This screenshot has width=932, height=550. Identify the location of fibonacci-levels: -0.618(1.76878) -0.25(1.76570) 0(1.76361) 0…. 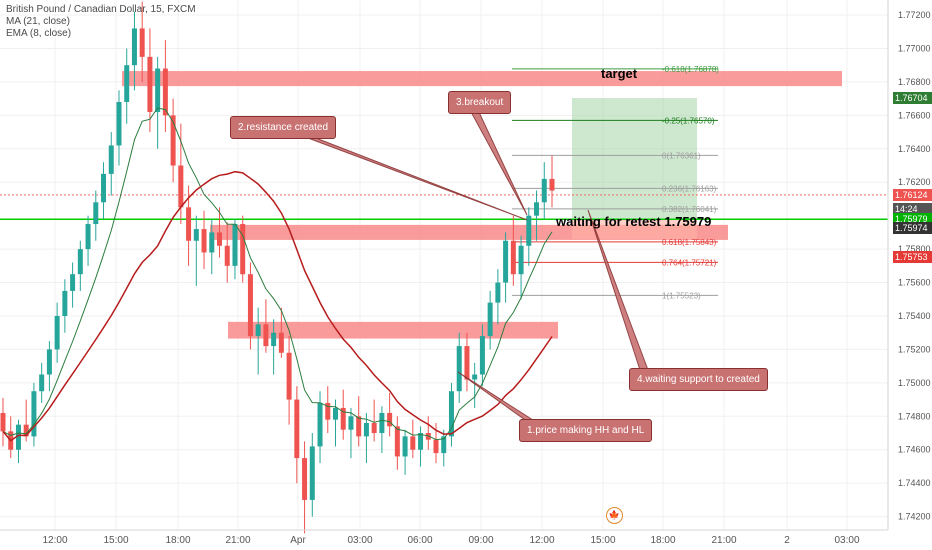
(615, 182).